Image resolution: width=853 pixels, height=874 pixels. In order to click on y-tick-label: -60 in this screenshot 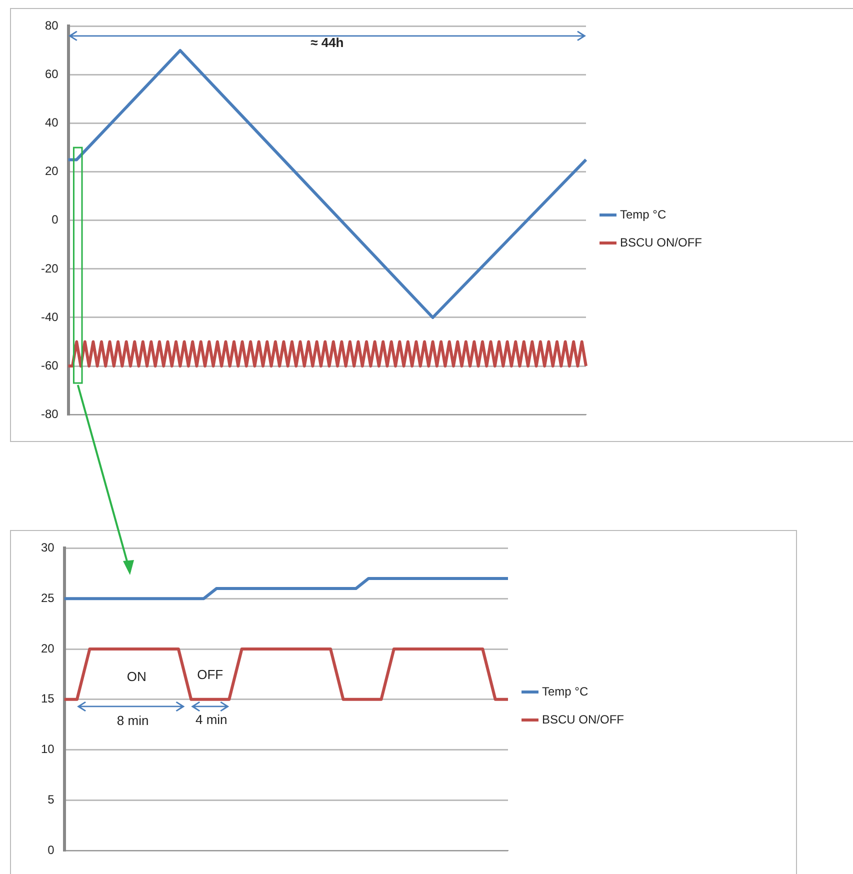, I will do `click(50, 365)`.